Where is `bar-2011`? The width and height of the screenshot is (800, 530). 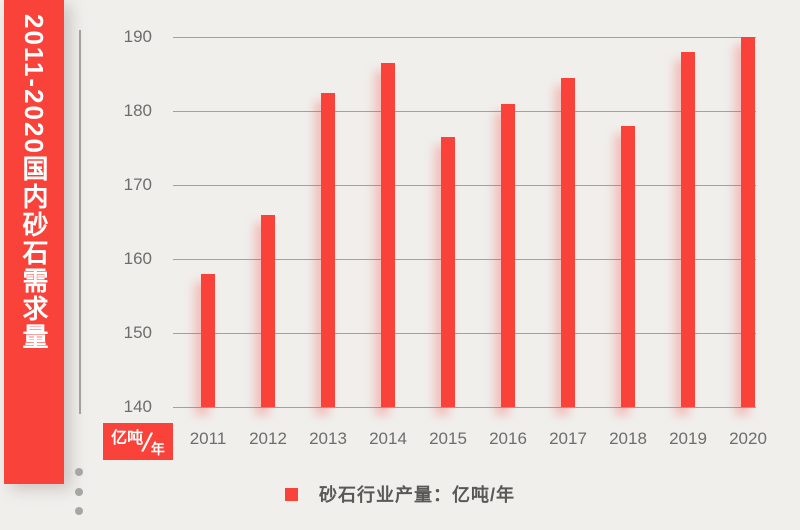
bar-2011 is located at coordinates (208, 340).